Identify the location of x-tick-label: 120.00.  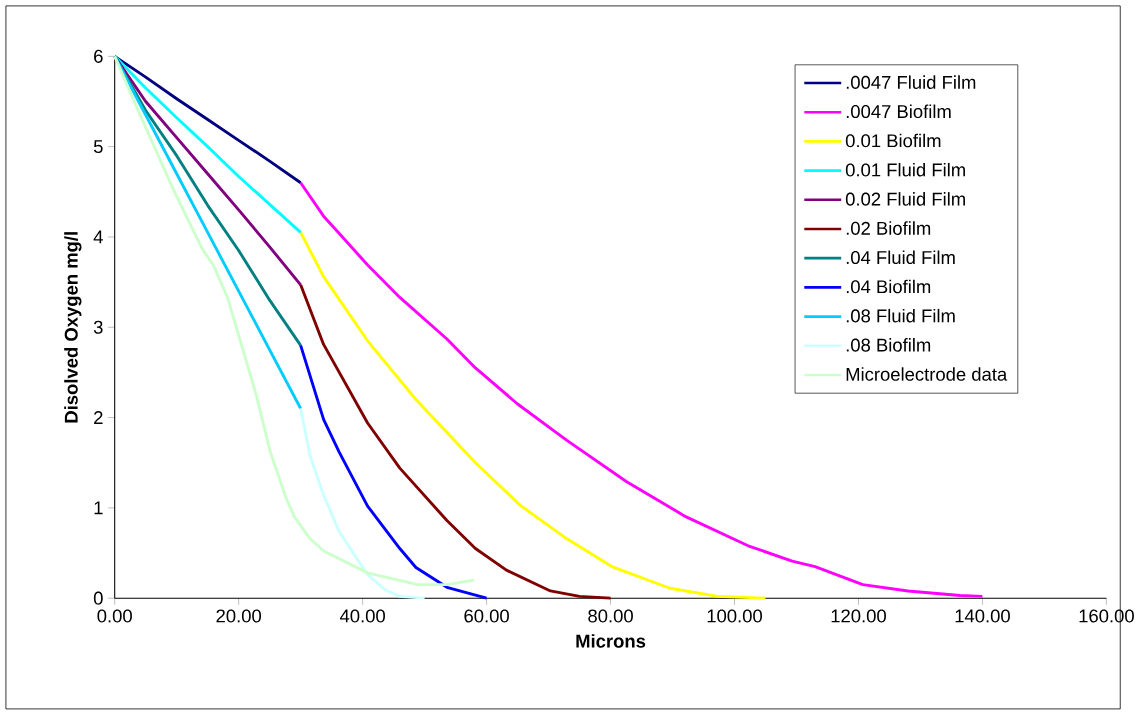
(858, 616).